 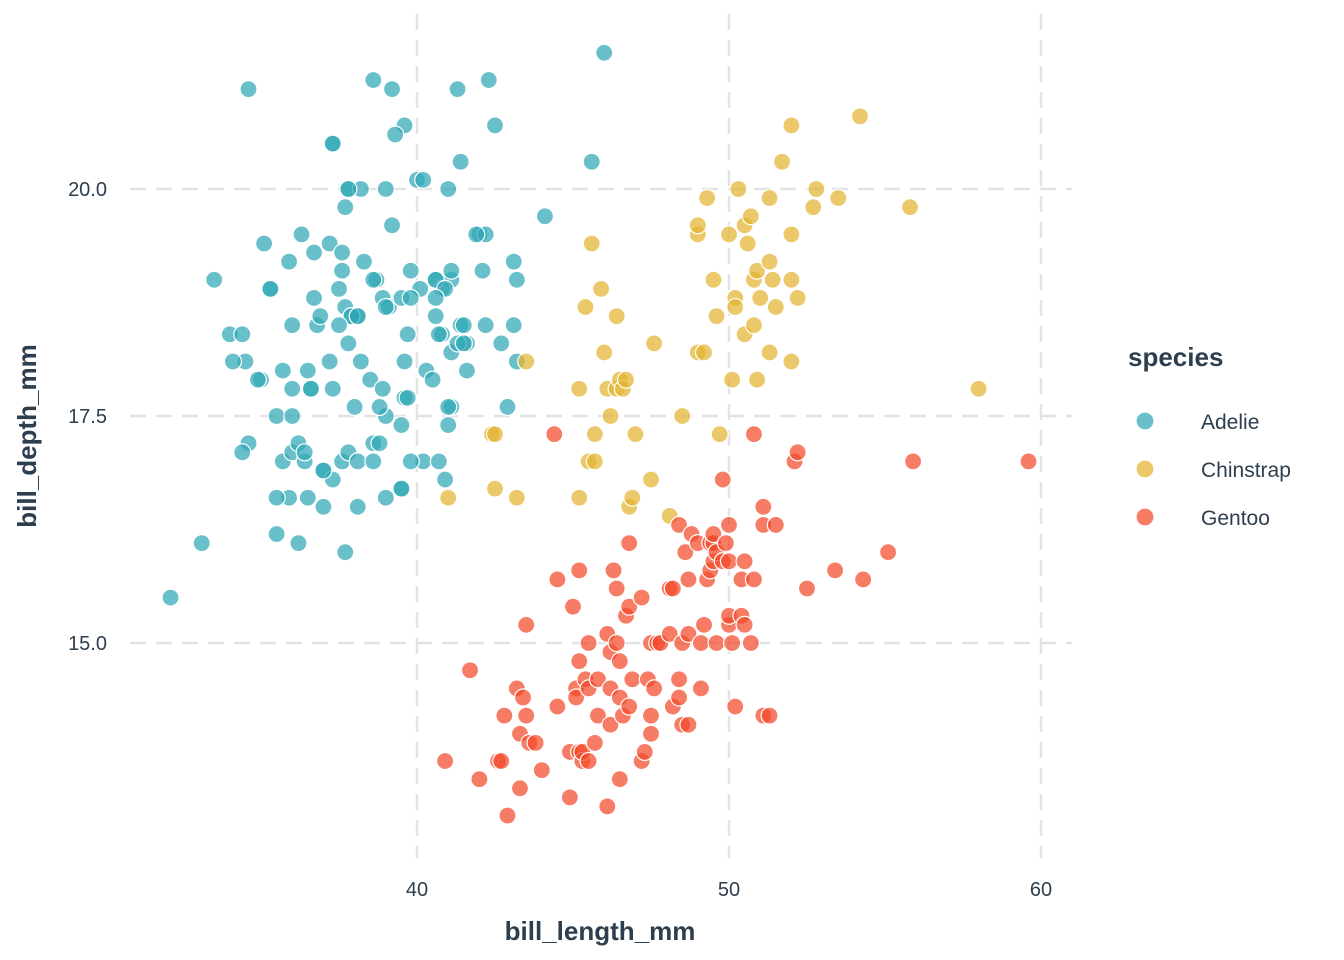 What do you see at coordinates (27, 435) in the screenshot?
I see `y-axis-title: bill_depth_mm` at bounding box center [27, 435].